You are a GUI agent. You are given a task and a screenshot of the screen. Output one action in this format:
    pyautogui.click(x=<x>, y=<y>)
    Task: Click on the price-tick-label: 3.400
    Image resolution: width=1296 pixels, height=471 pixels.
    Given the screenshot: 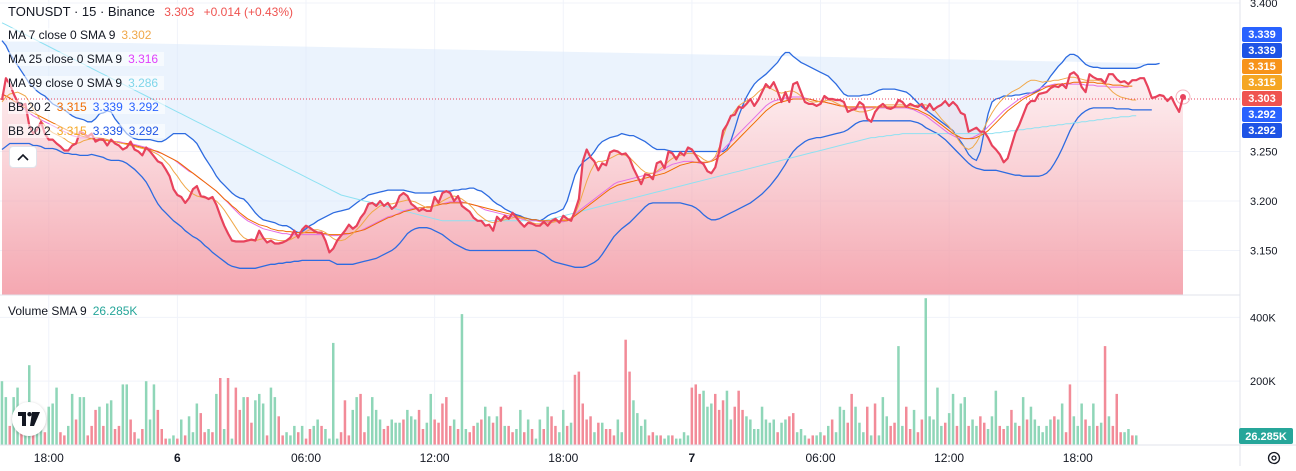 What is the action you would take?
    pyautogui.click(x=1264, y=5)
    